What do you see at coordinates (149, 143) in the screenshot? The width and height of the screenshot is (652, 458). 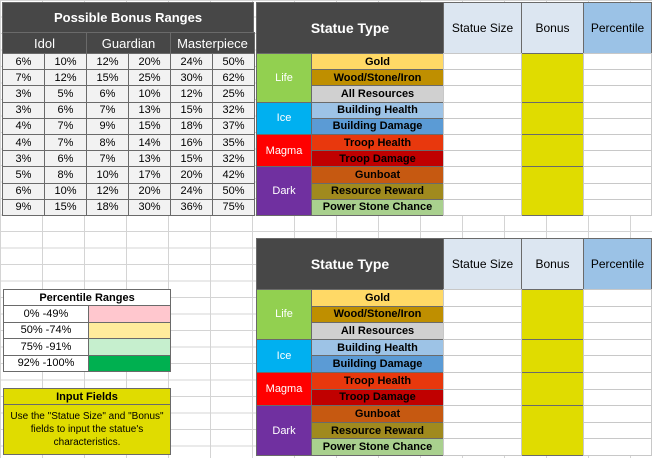 I see `bonus-value: 14%` at bounding box center [149, 143].